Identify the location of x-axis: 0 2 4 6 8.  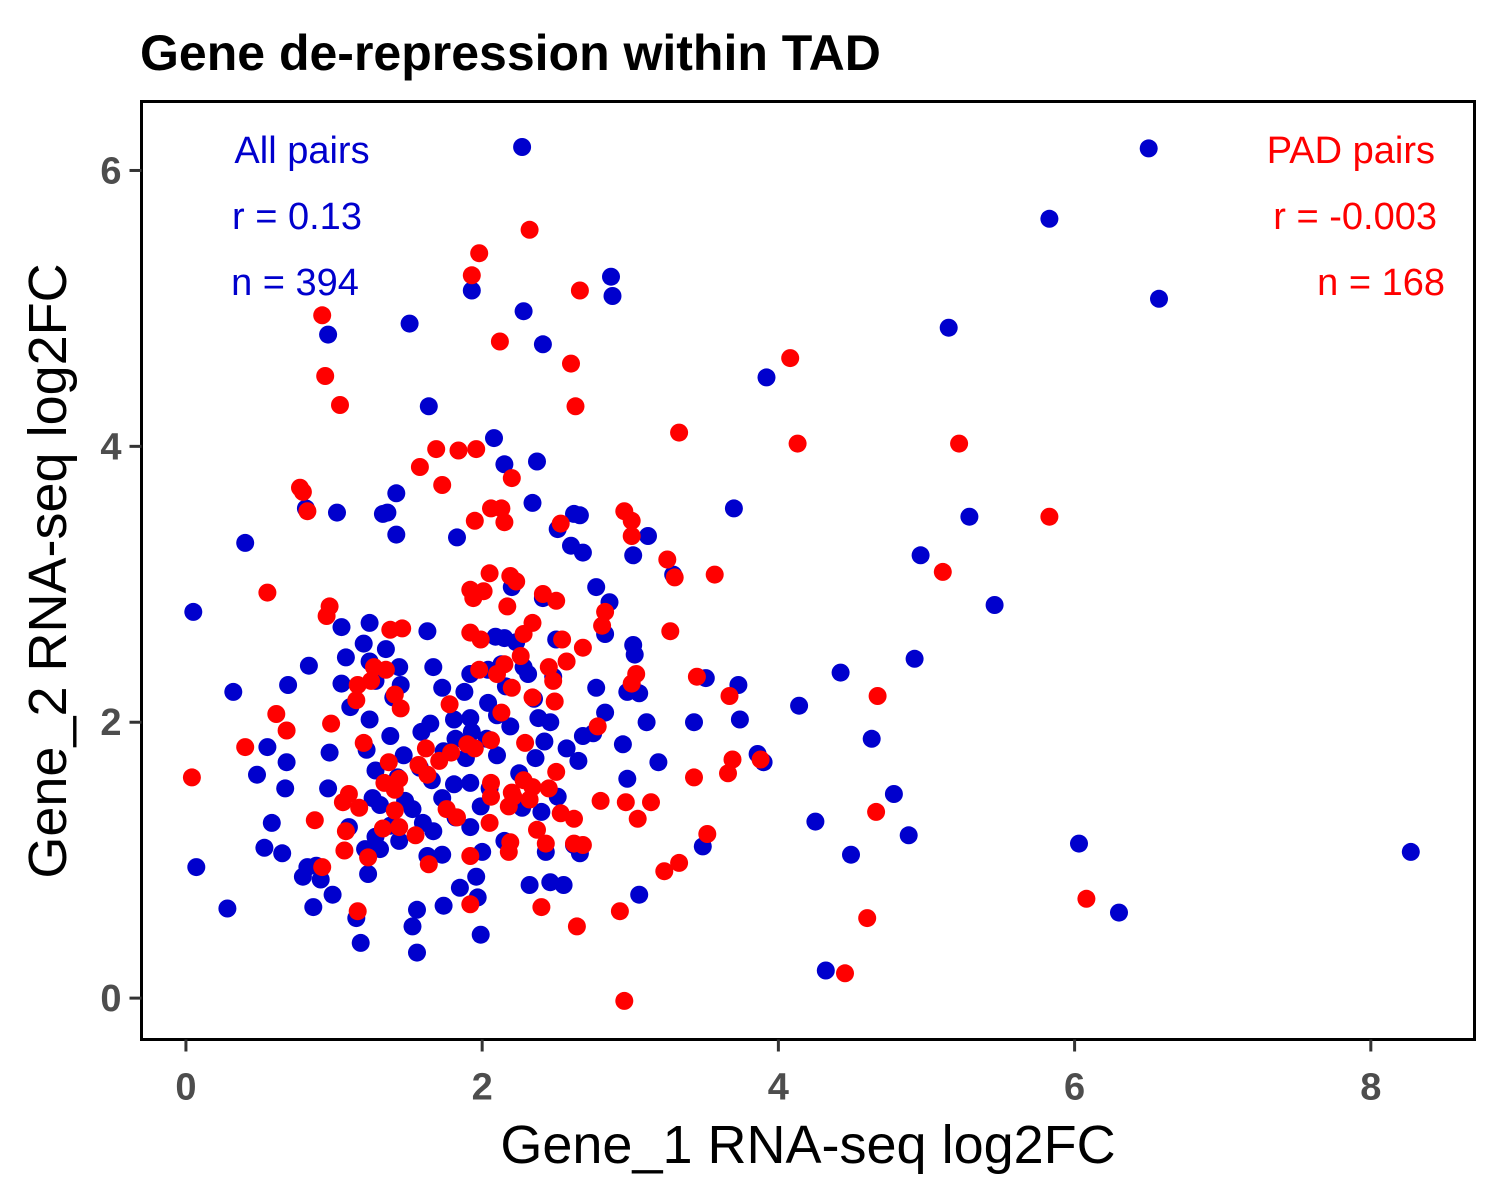
(778, 1074).